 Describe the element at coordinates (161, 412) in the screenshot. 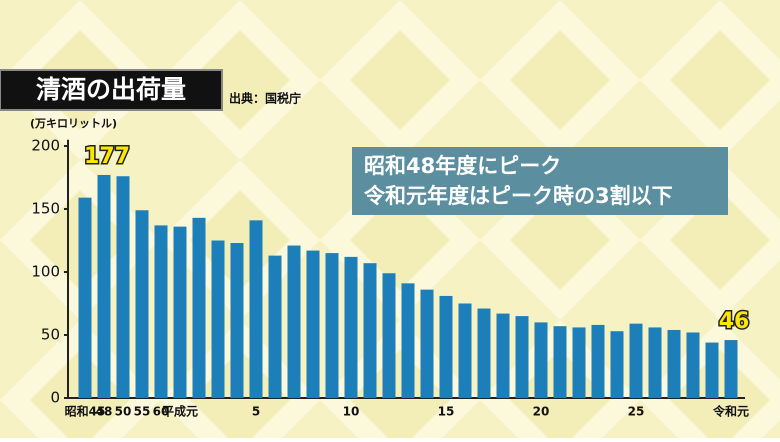

I see `x-tick-label: 60` at that location.